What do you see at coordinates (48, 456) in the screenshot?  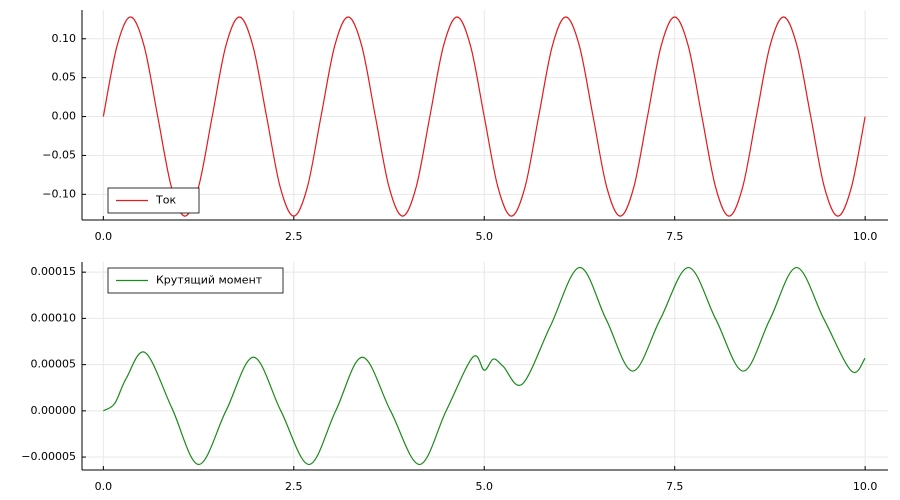 I see `y-tick-label: −0.00005` at bounding box center [48, 456].